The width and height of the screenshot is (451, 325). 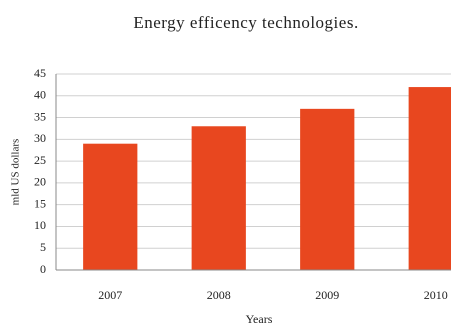 I want to click on x-tick-label: 2010, so click(x=436, y=295).